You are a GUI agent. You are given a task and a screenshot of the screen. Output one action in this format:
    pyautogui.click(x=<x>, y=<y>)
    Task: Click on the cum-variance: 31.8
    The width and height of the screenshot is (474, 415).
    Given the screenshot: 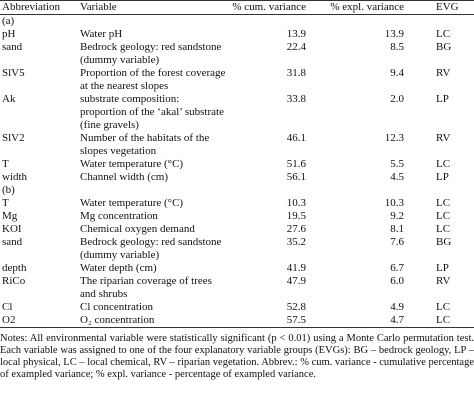 What is the action you would take?
    pyautogui.click(x=296, y=73)
    